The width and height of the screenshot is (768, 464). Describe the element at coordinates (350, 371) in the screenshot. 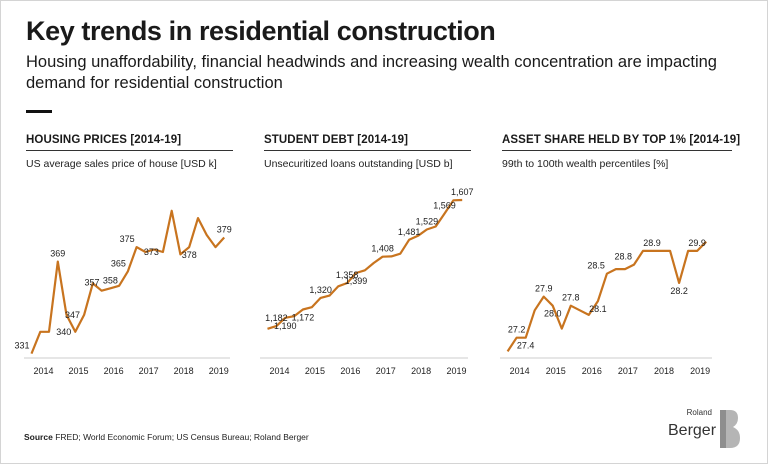

I see `student-debt-x-tick: 2016` at that location.